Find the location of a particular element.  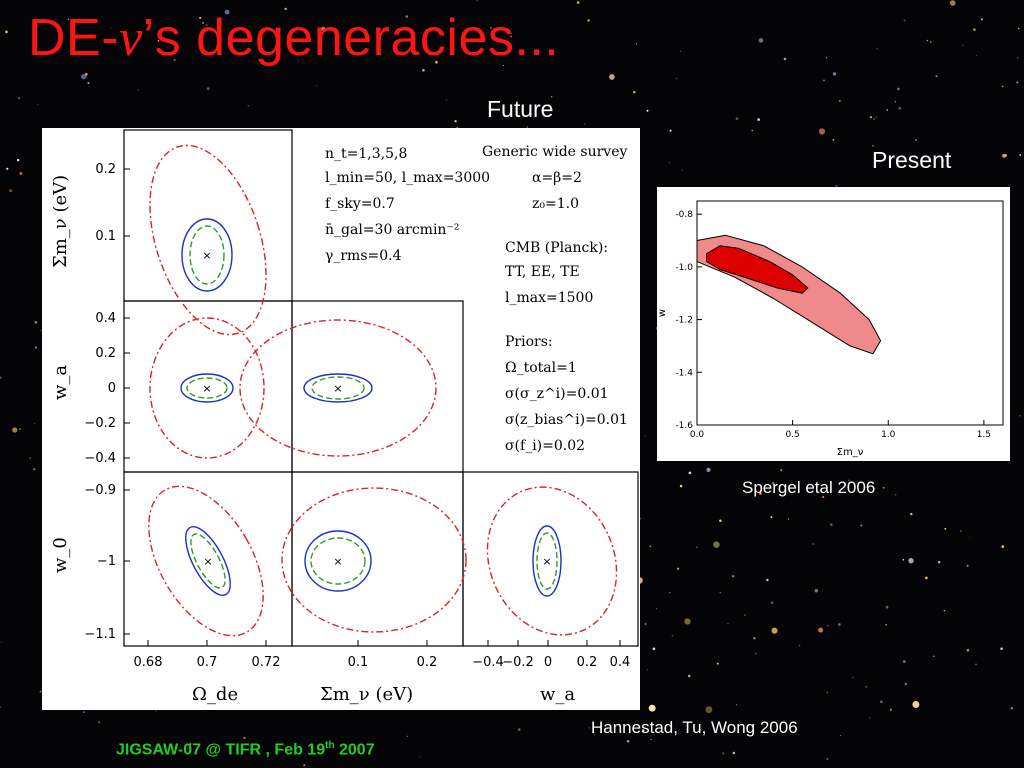

survey-header: Generic wide survey is located at coordinates (554, 152).